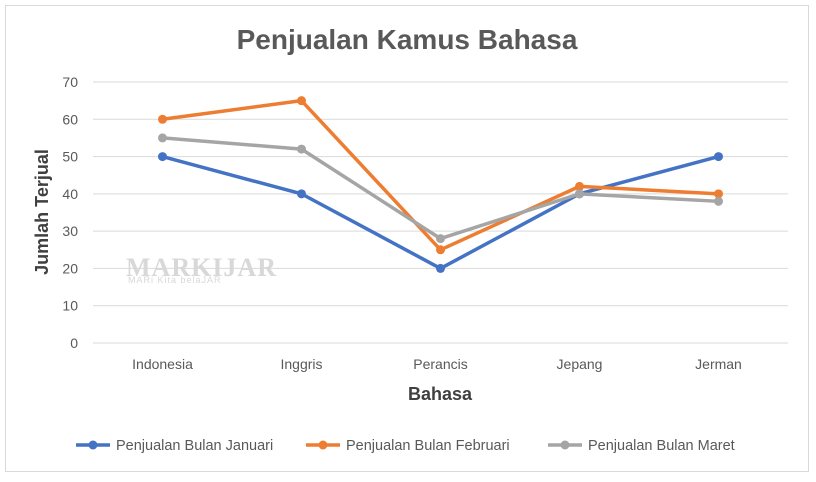 The width and height of the screenshot is (816, 482). What do you see at coordinates (70, 306) in the screenshot?
I see `y-tick-label: 10` at bounding box center [70, 306].